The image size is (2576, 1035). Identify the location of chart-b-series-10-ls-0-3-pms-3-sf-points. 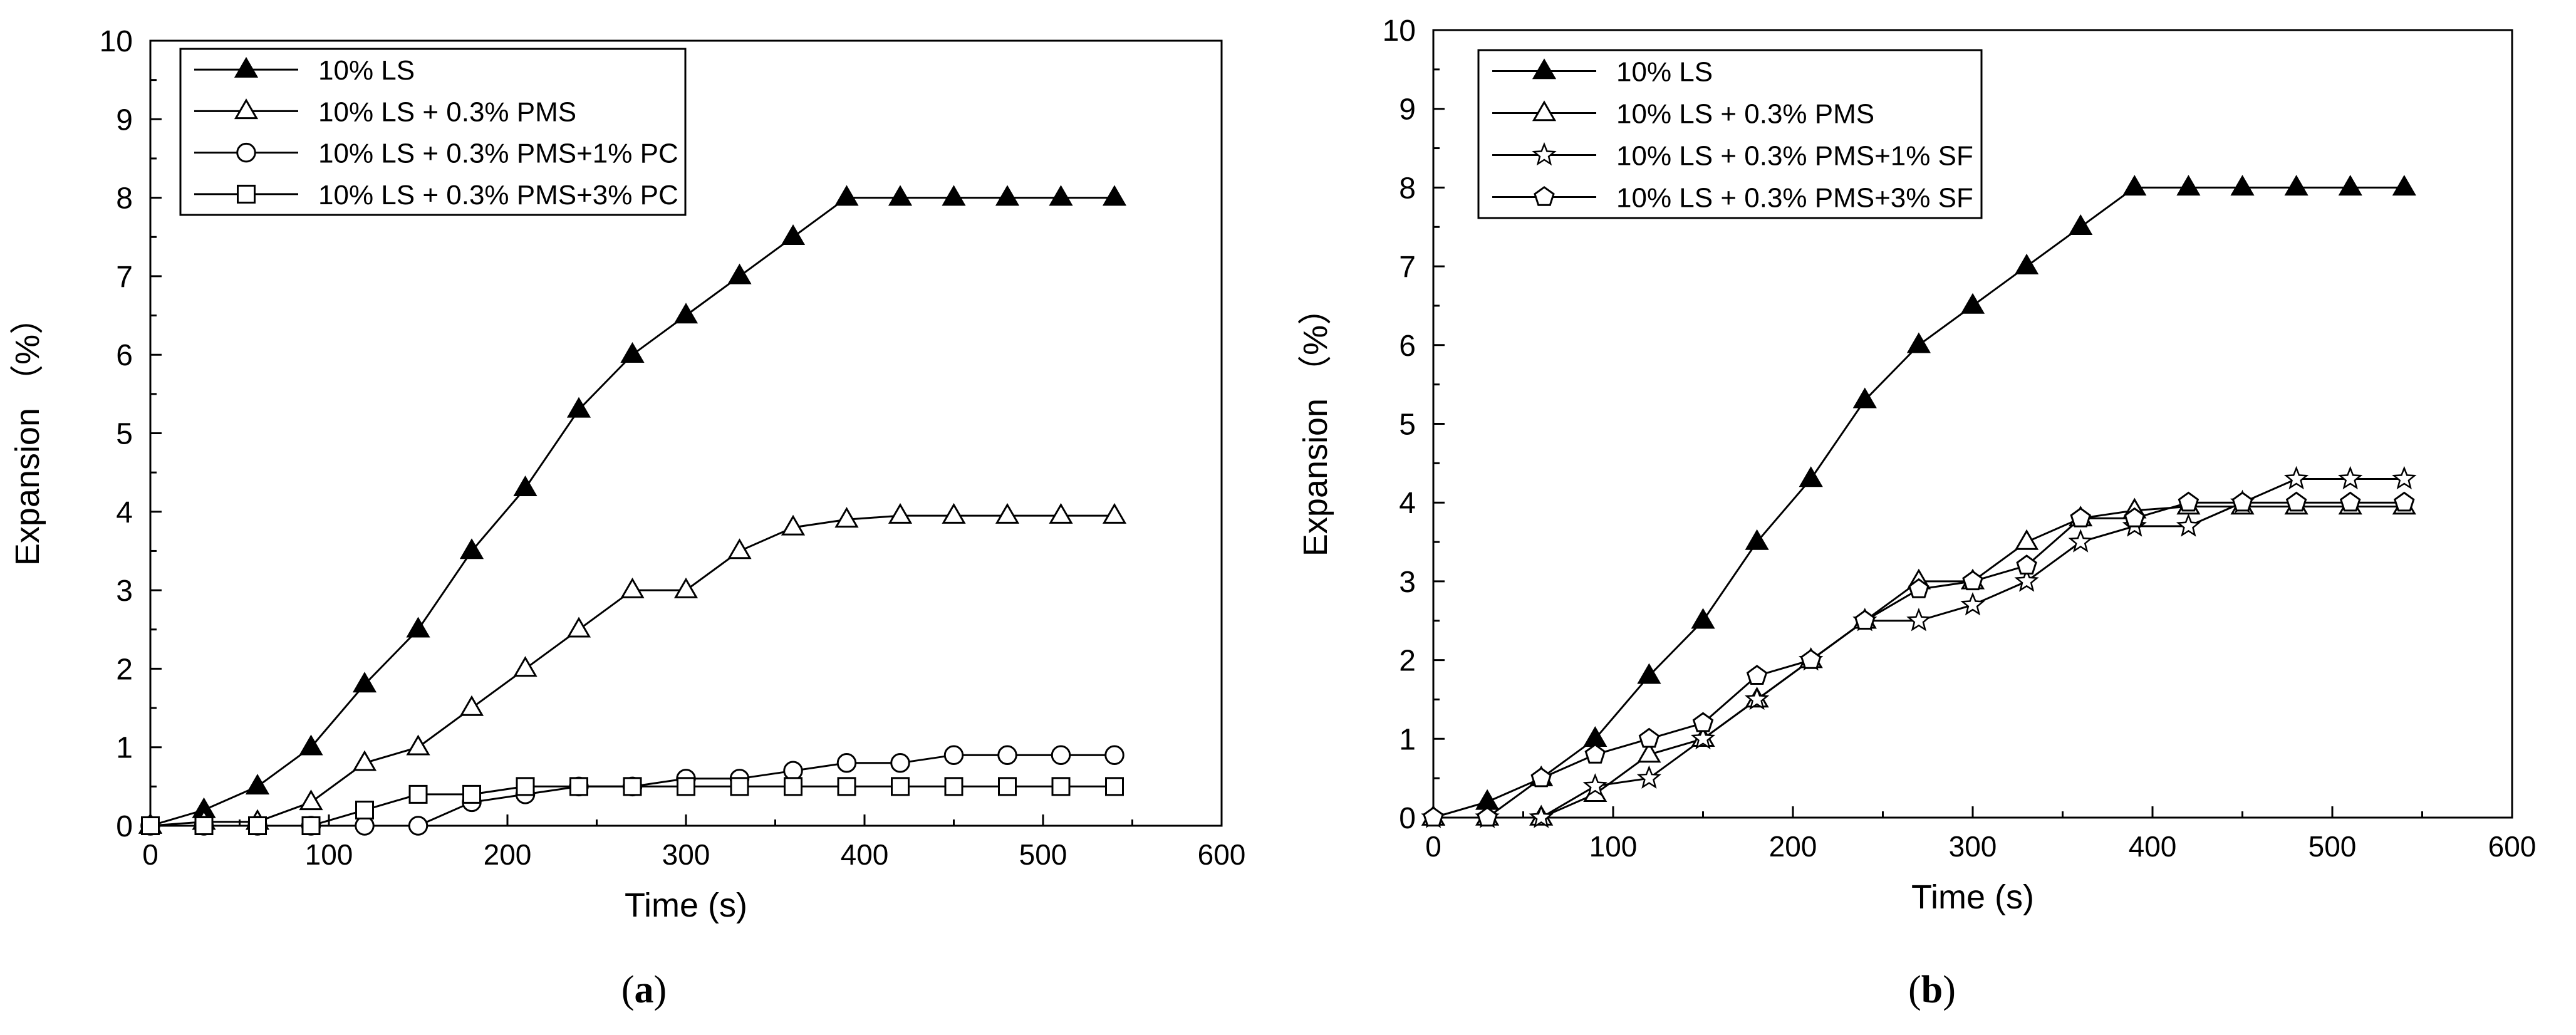
(1919, 659).